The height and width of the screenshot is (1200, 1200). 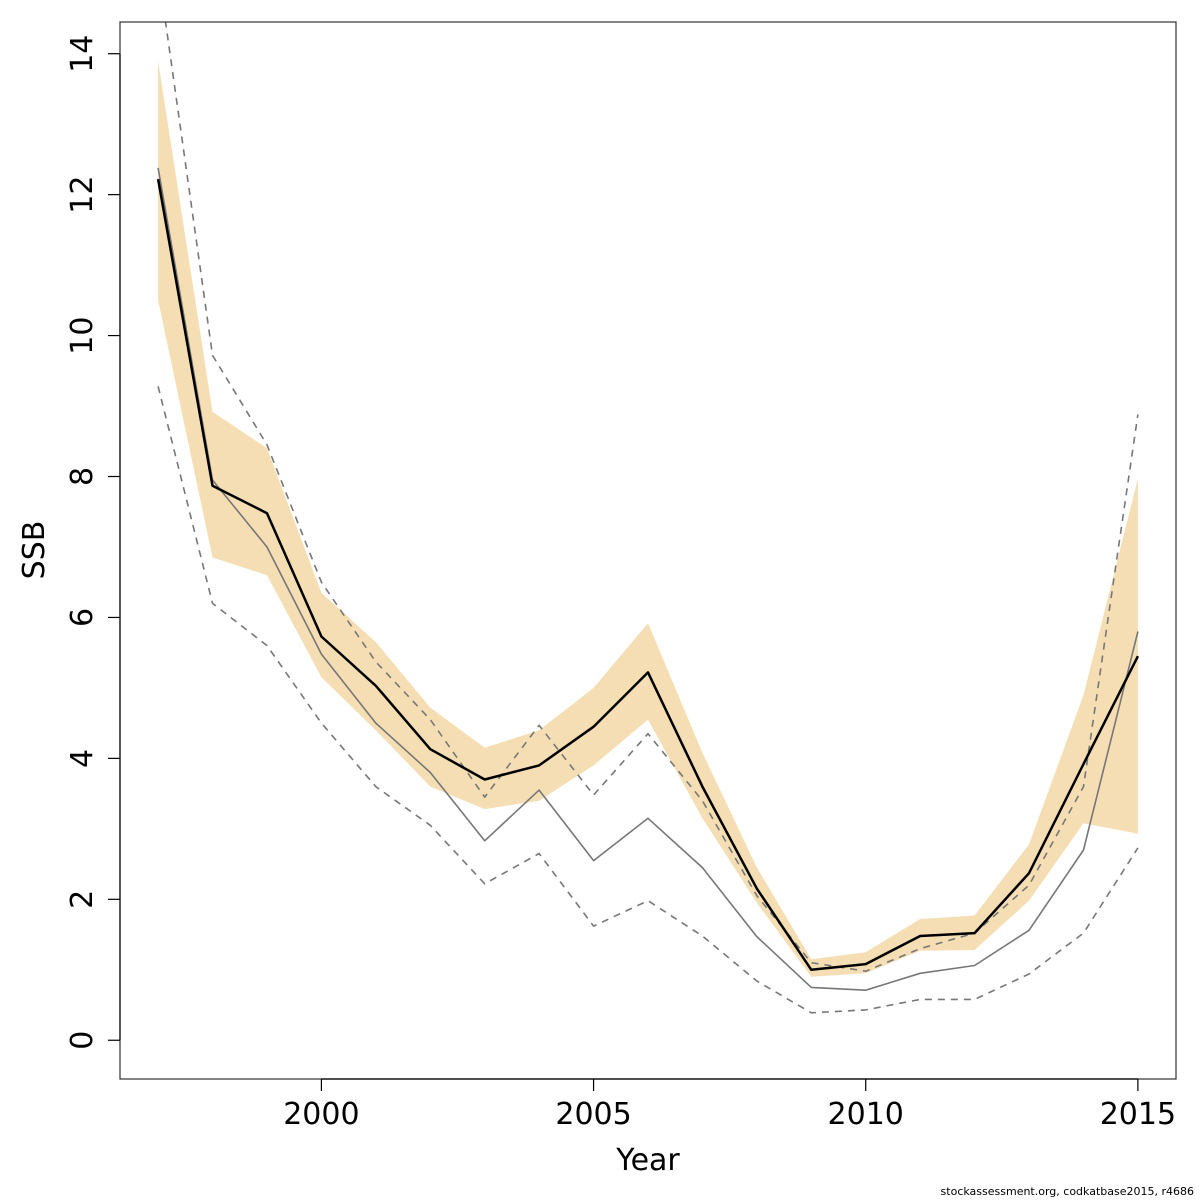 I want to click on x-axis: 2000 2005 2010 2015, so click(x=729, y=1105).